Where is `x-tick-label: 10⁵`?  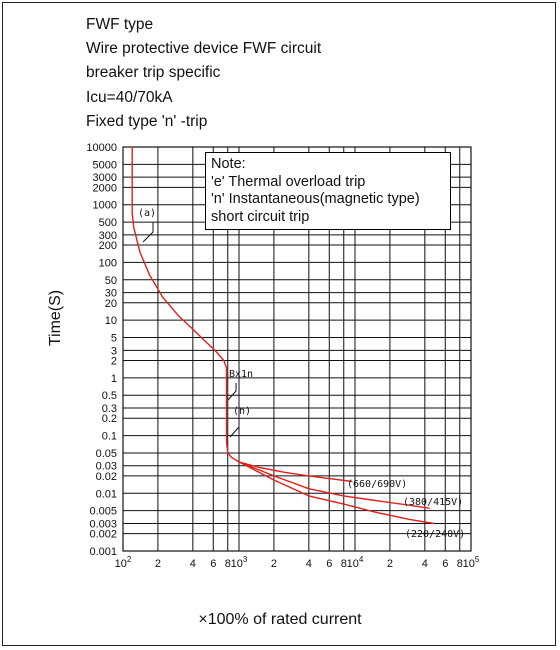
x-tick-label: 10⁵ is located at coordinates (471, 562).